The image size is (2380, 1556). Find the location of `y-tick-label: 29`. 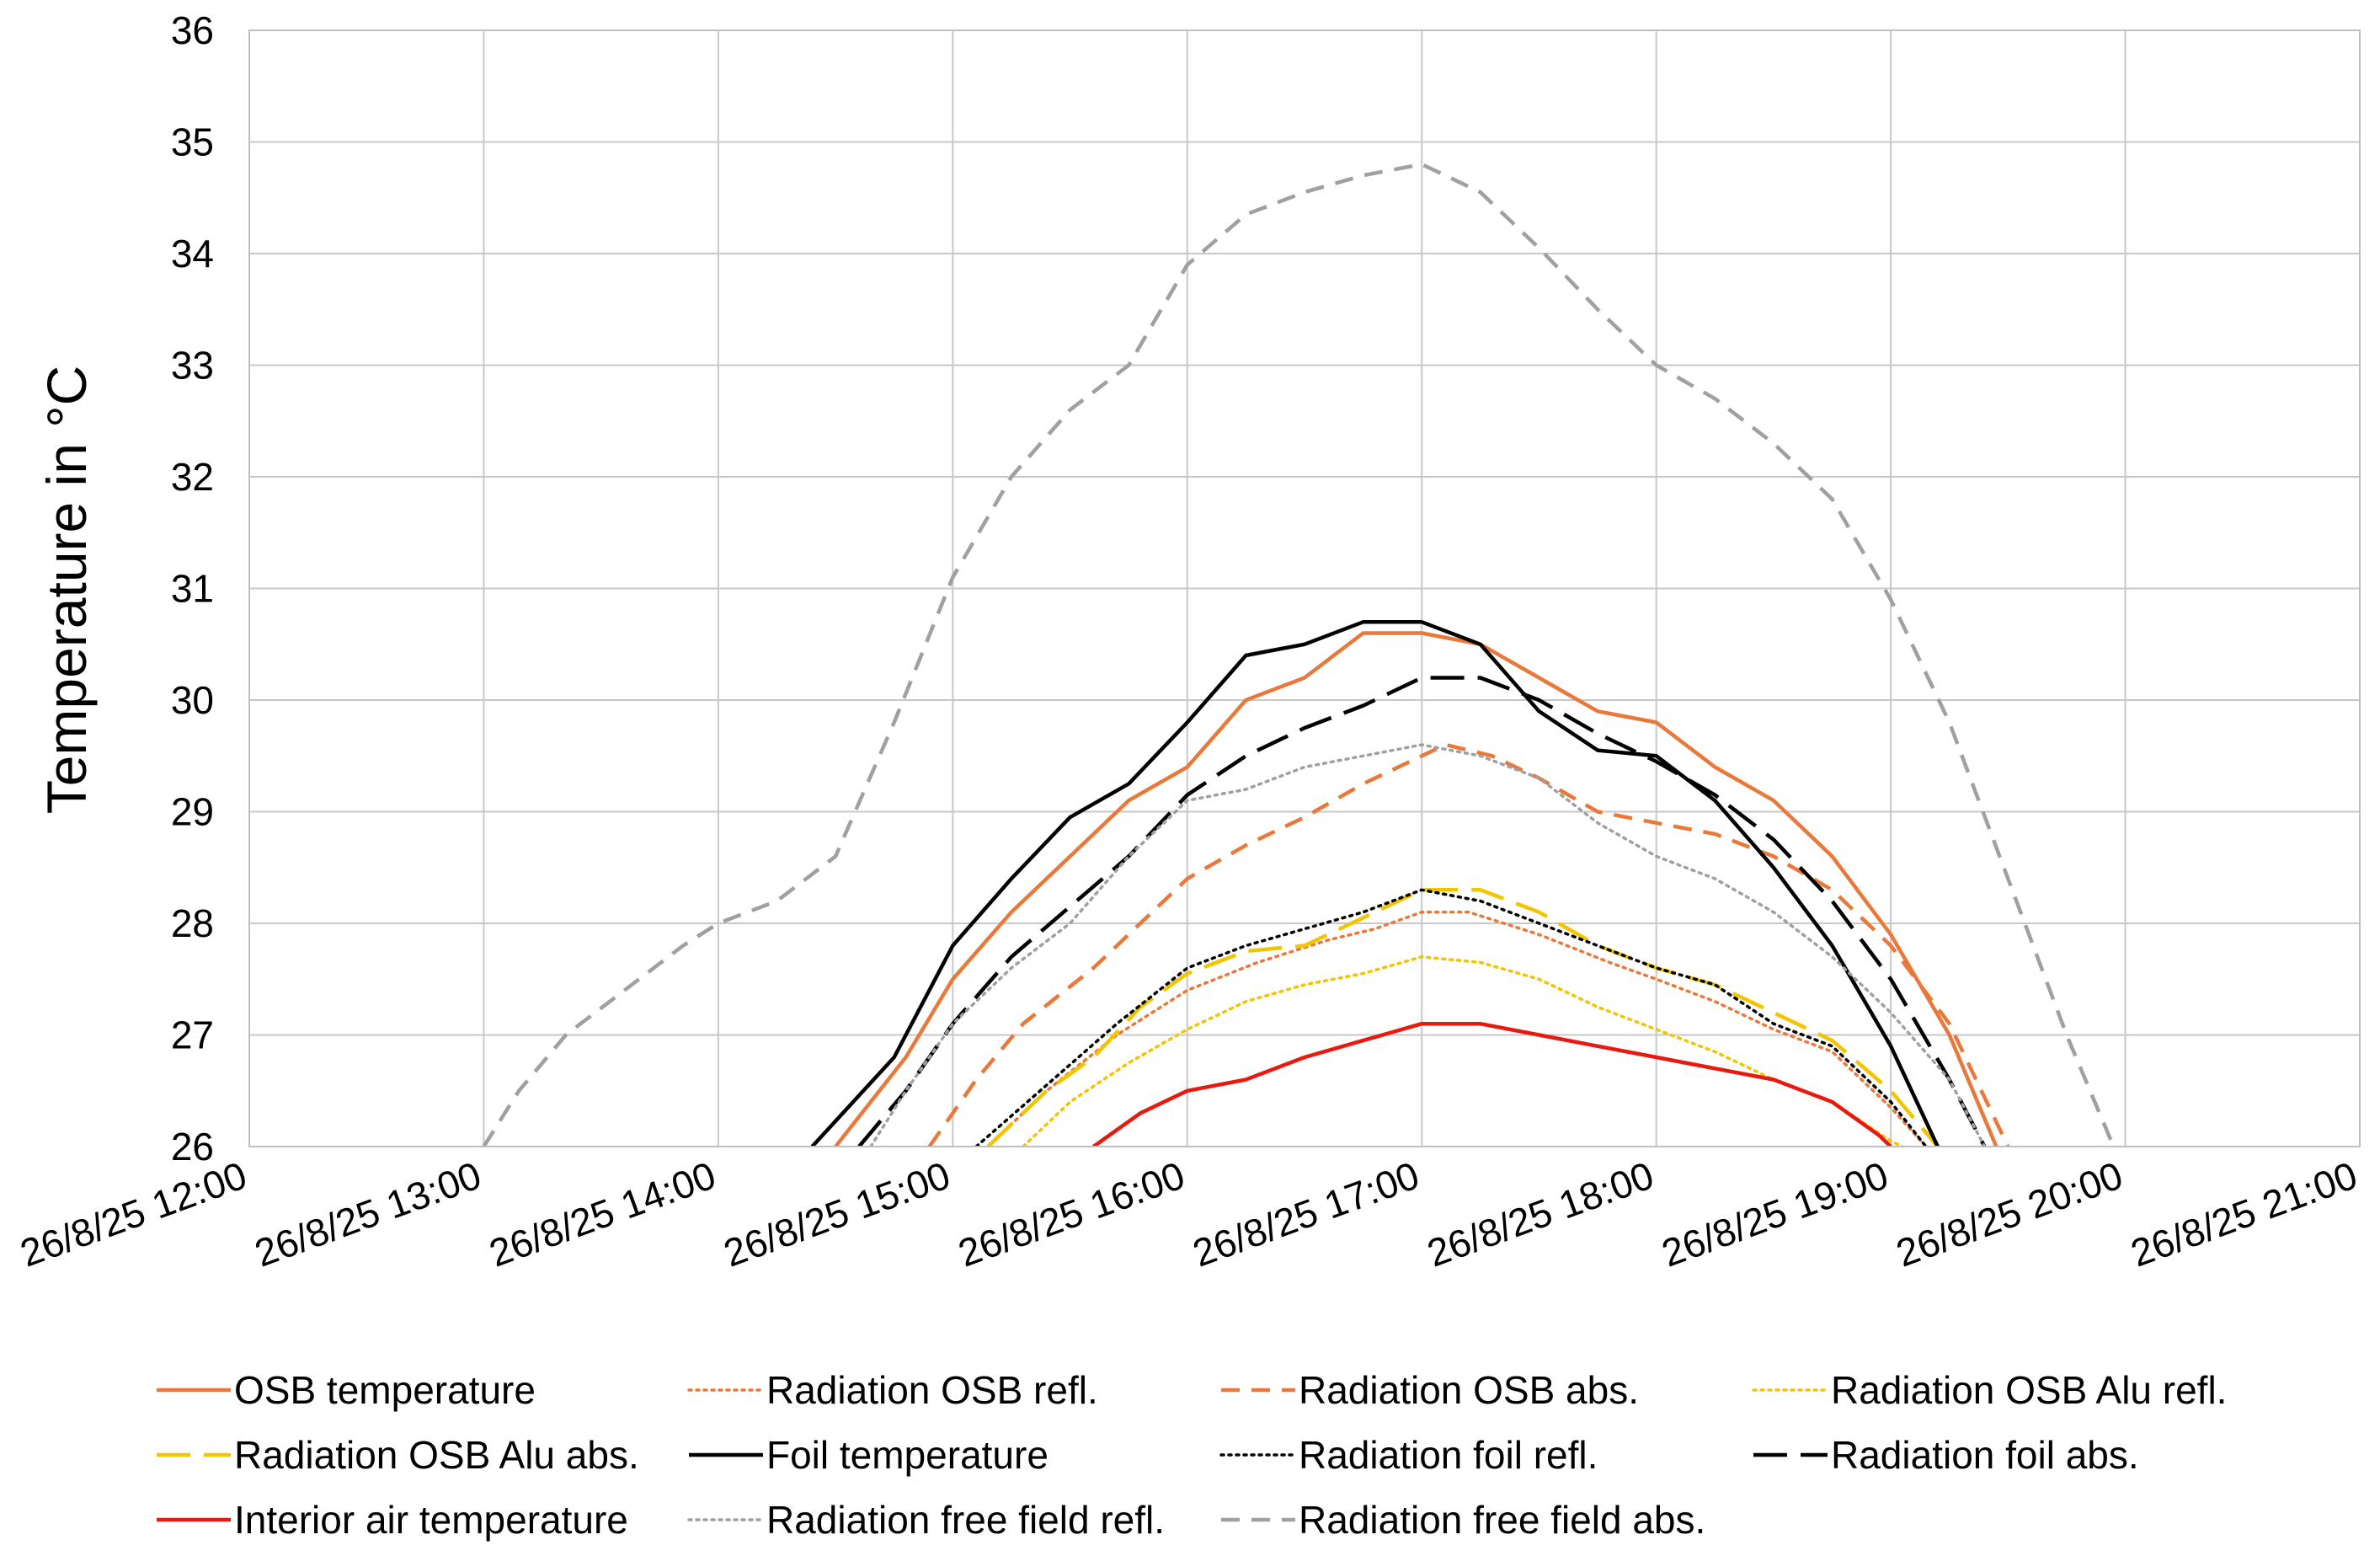

y-tick-label: 29 is located at coordinates (192, 812).